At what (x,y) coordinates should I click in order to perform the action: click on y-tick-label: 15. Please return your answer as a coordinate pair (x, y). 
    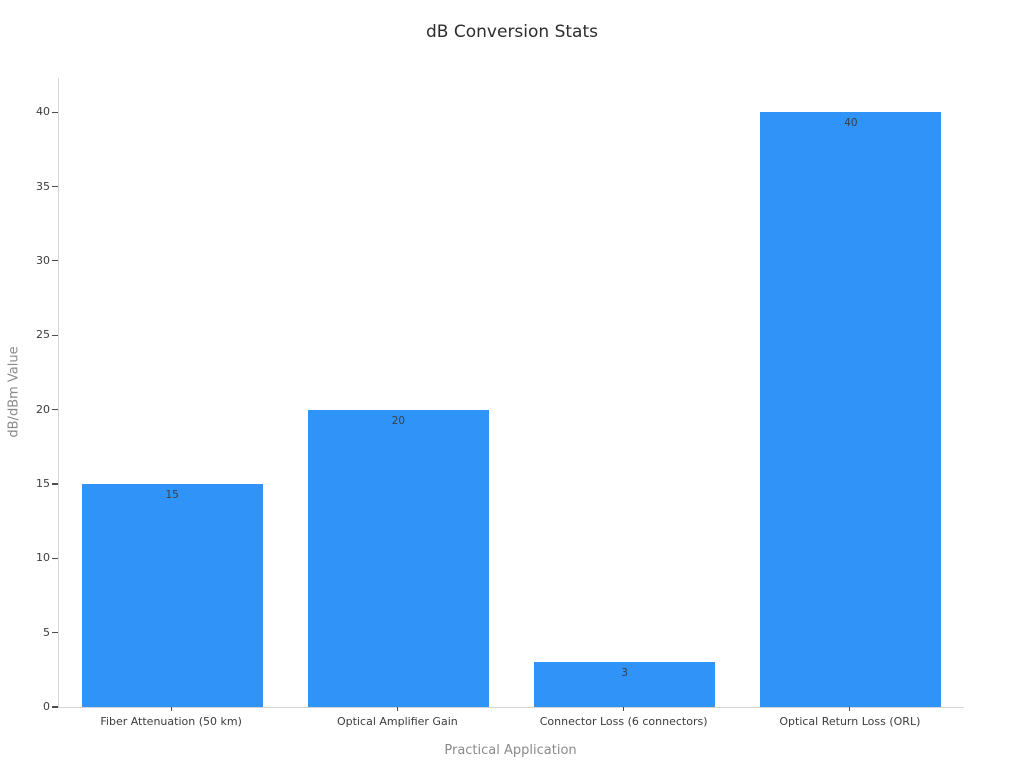
    Looking at the image, I should click on (43, 483).